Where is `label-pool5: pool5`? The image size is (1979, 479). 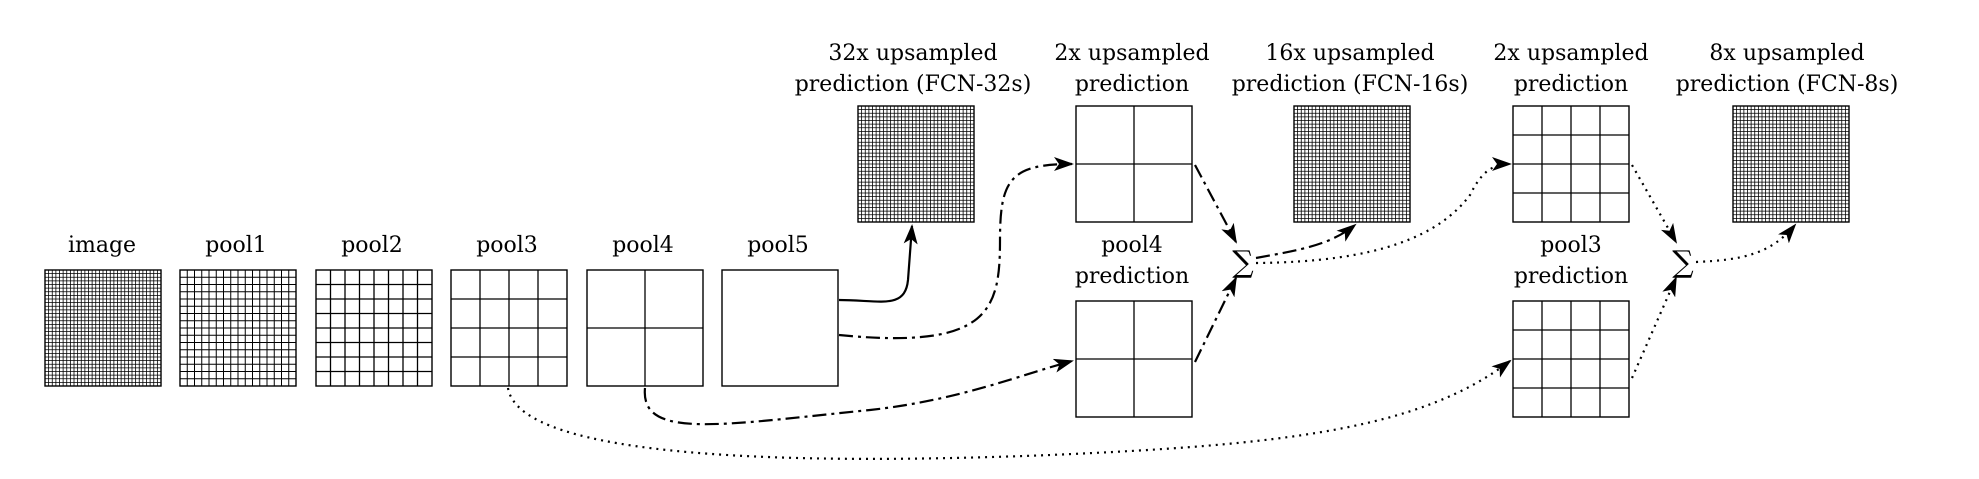
label-pool5: pool5 is located at coordinates (778, 245).